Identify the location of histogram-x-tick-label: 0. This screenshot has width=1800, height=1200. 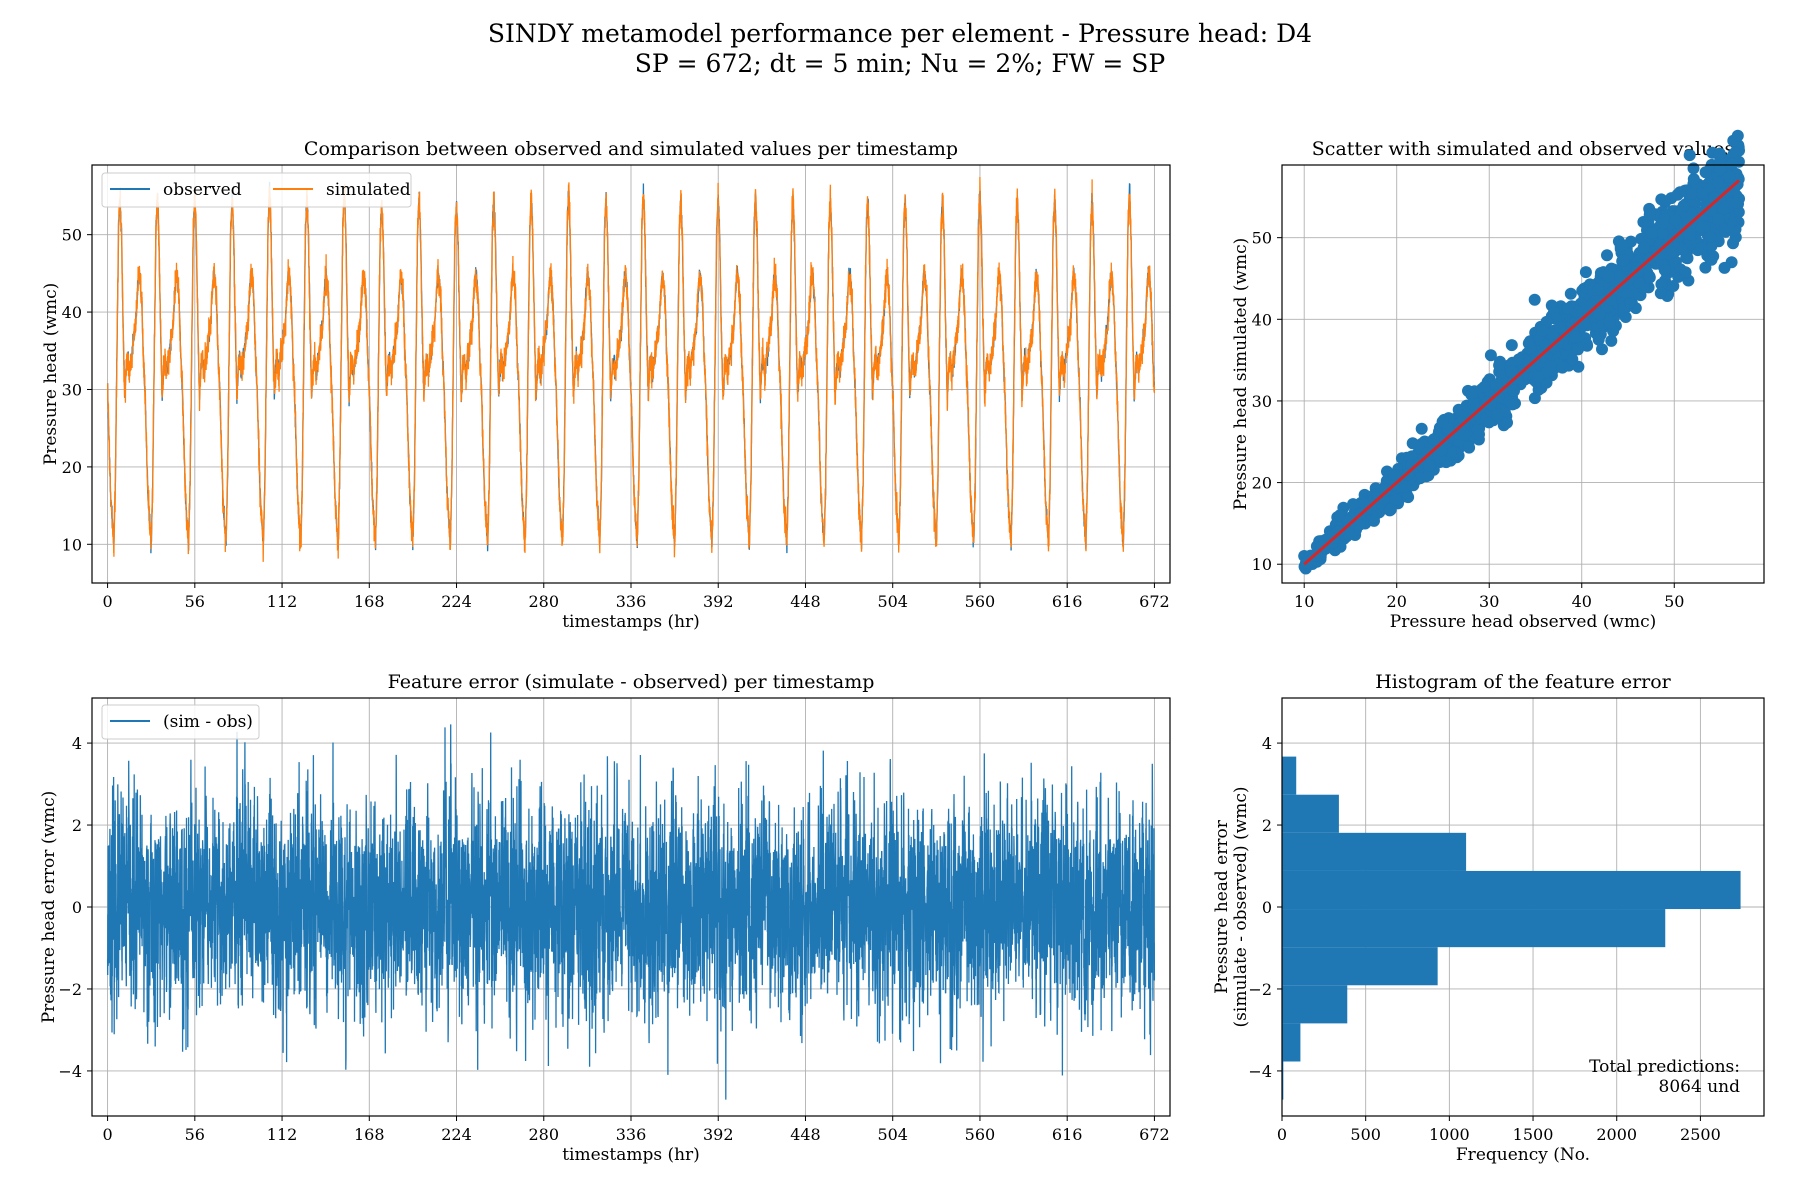
(1282, 1134).